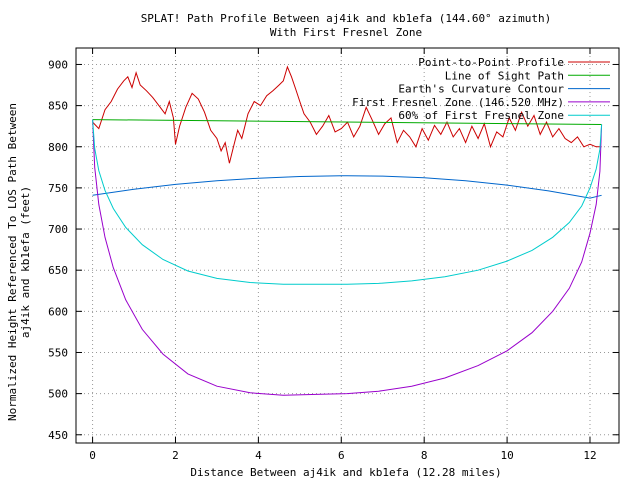 Image resolution: width=640 pixels, height=485 pixels. What do you see at coordinates (481, 89) in the screenshot?
I see `legend-label: Earth's Curvature Contour` at bounding box center [481, 89].